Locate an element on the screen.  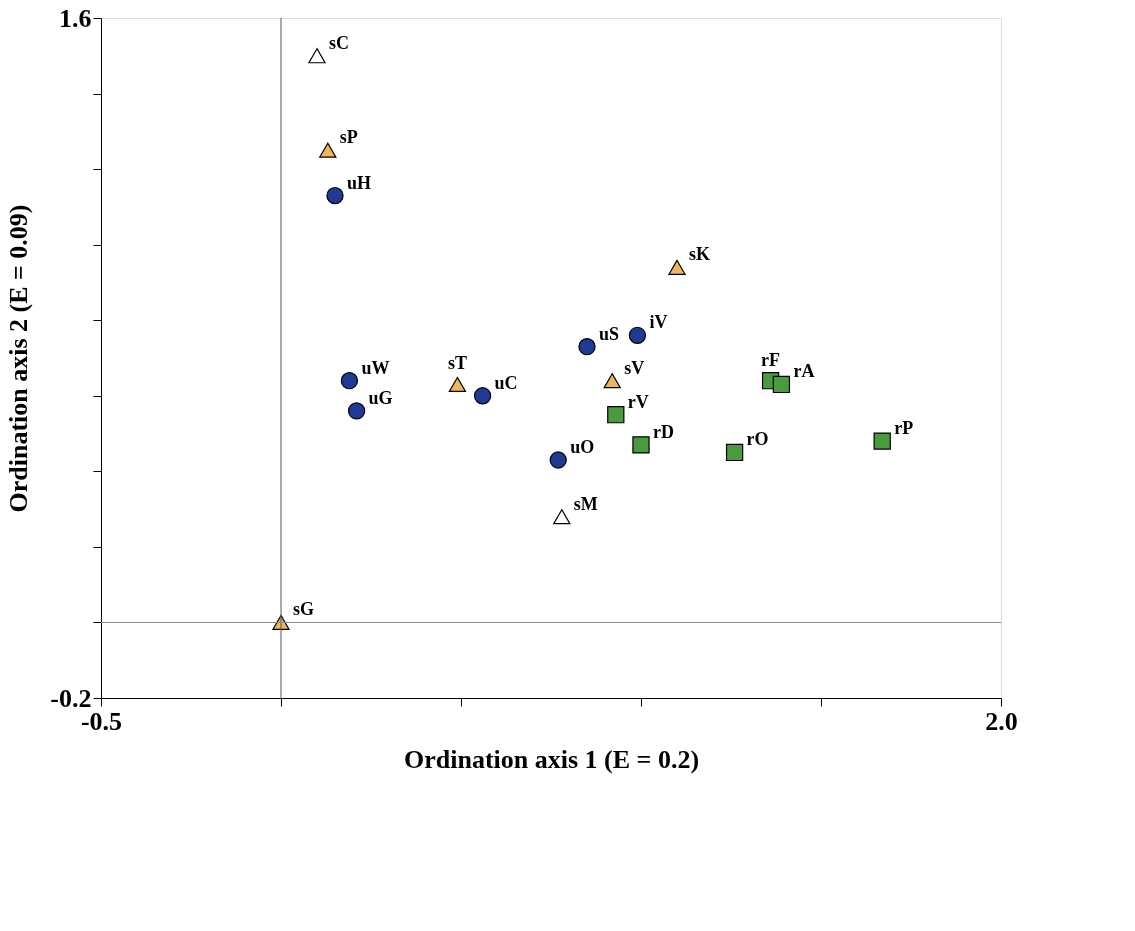
annotation: uH is located at coordinates (359, 182).